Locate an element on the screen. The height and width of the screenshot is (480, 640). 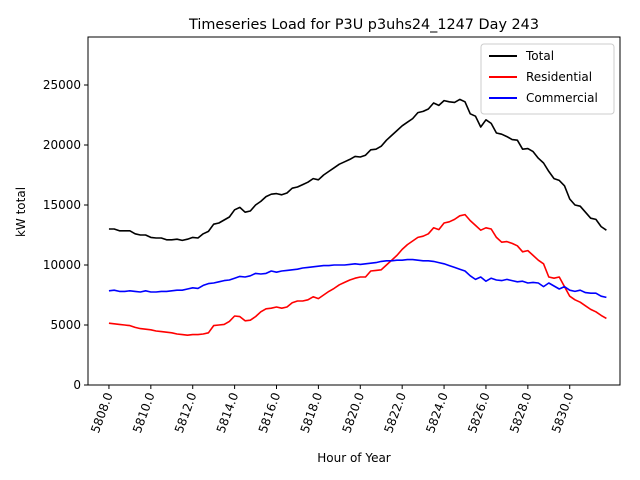
y-tick-label: 0 is located at coordinates (77, 385).